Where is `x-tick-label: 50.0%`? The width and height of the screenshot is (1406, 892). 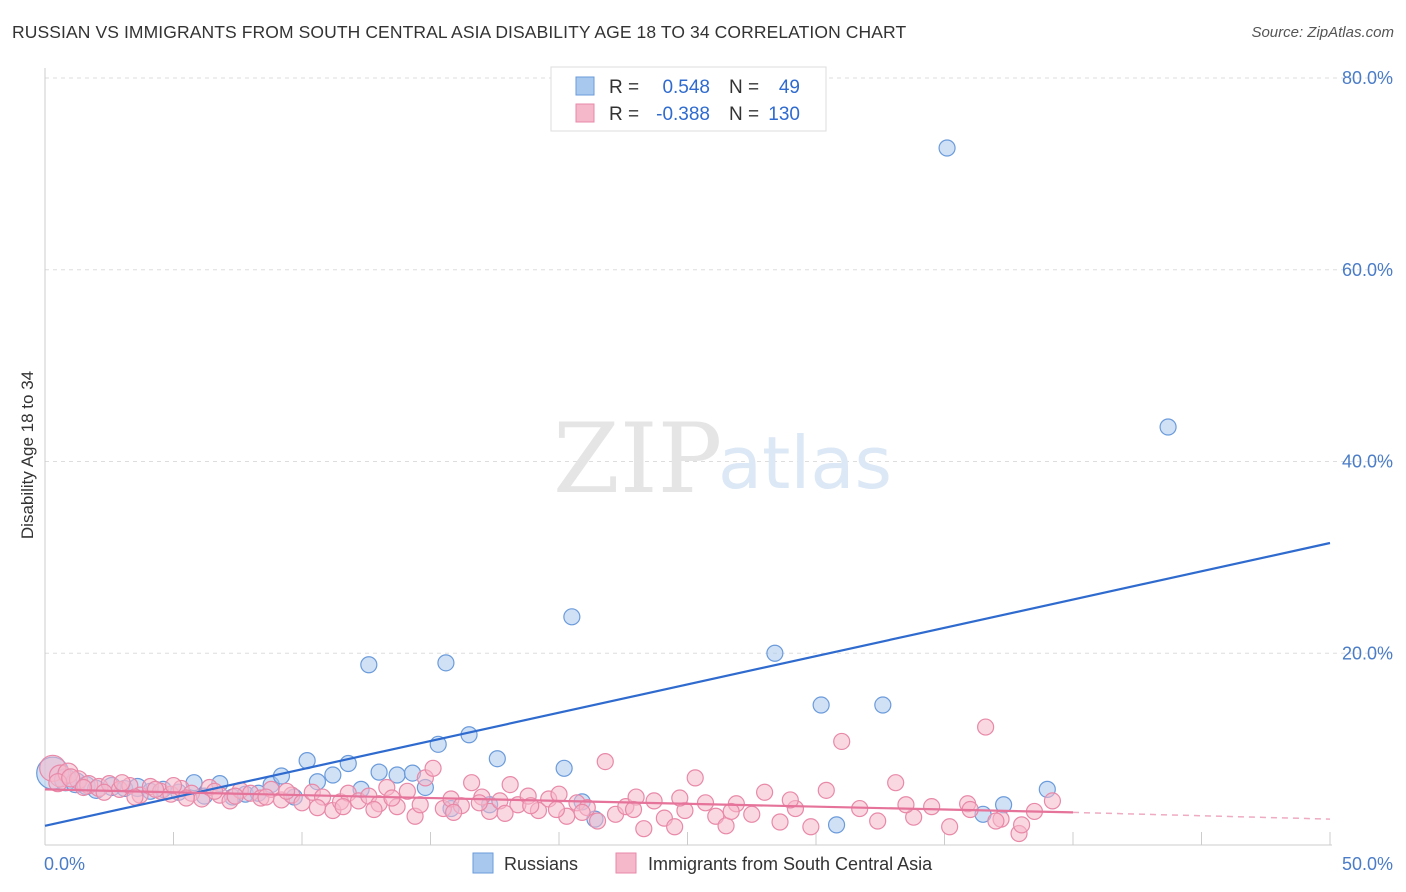
x-tick-label: 50.0% is located at coordinates (1367, 864).